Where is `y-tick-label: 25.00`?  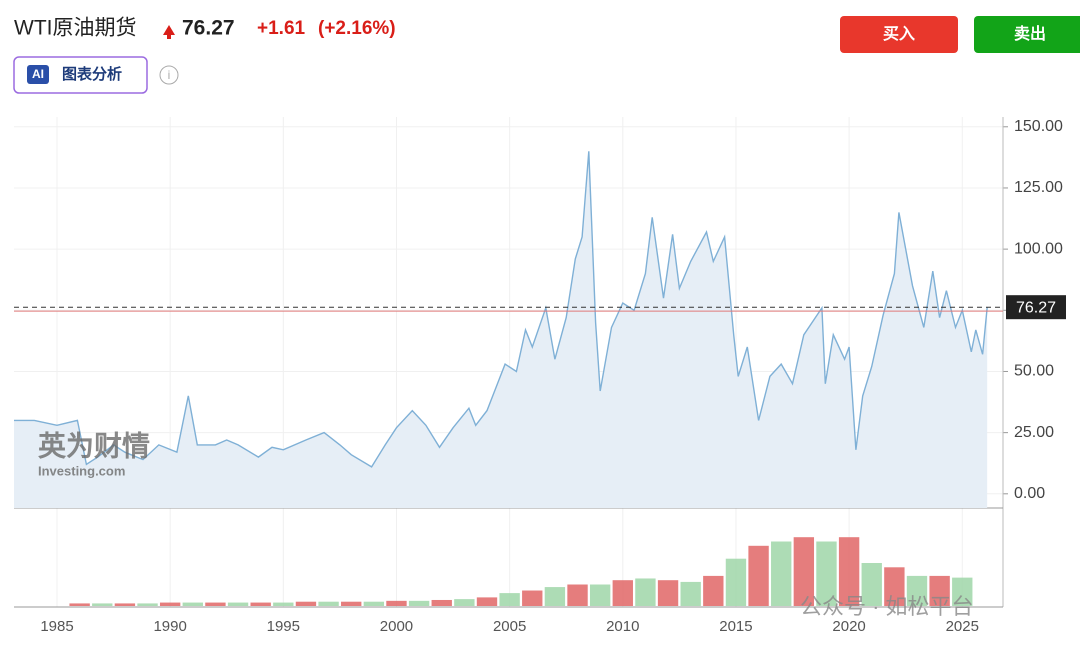
y-tick-label: 25.00 is located at coordinates (1034, 432).